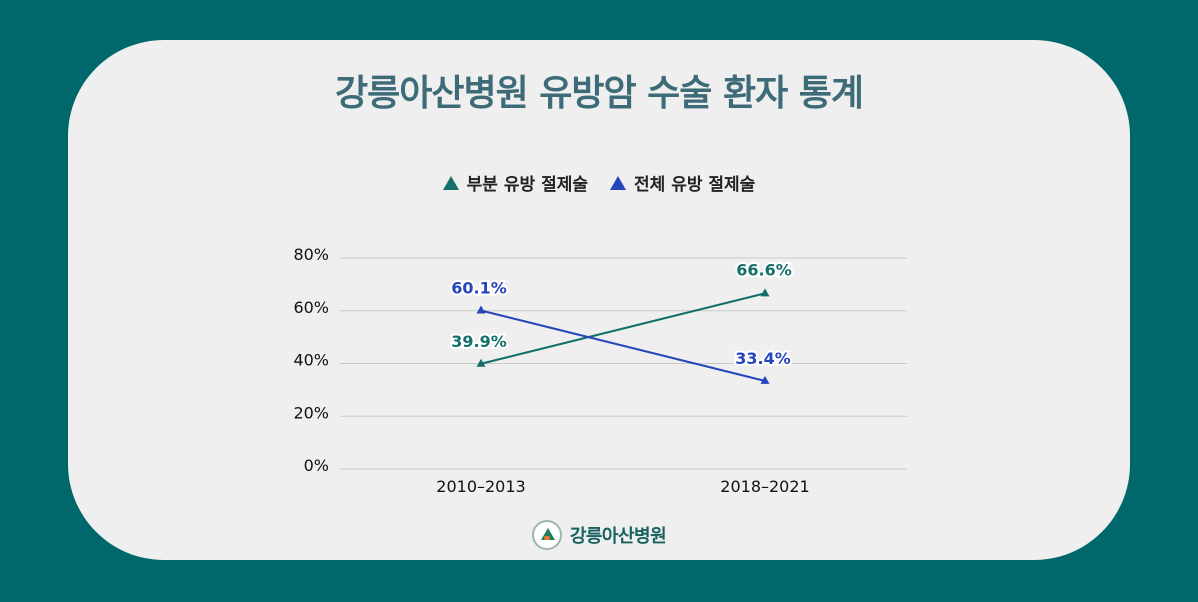  Describe the element at coordinates (599, 93) in the screenshot. I see `chart-title: 강릉아산병원 유방암 수술 환자 통계` at that location.